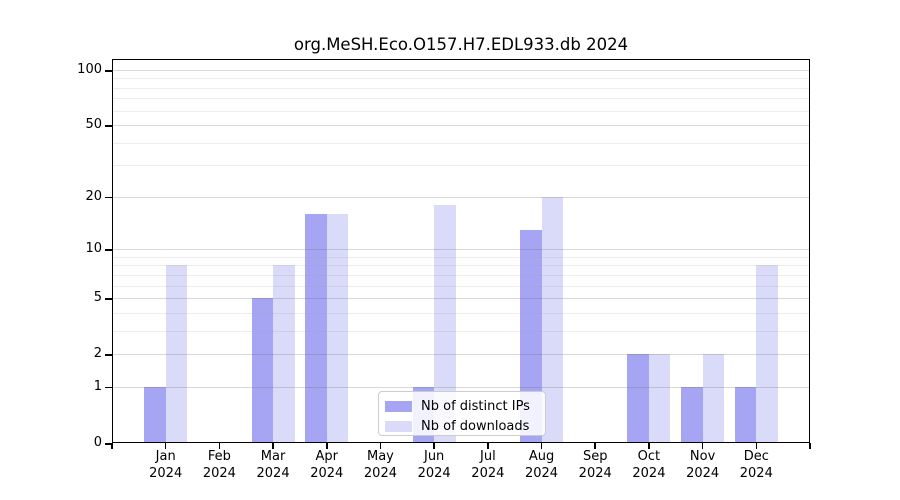 The image size is (900, 500). I want to click on x-tick-label-nov: Nov 2024, so click(703, 465).